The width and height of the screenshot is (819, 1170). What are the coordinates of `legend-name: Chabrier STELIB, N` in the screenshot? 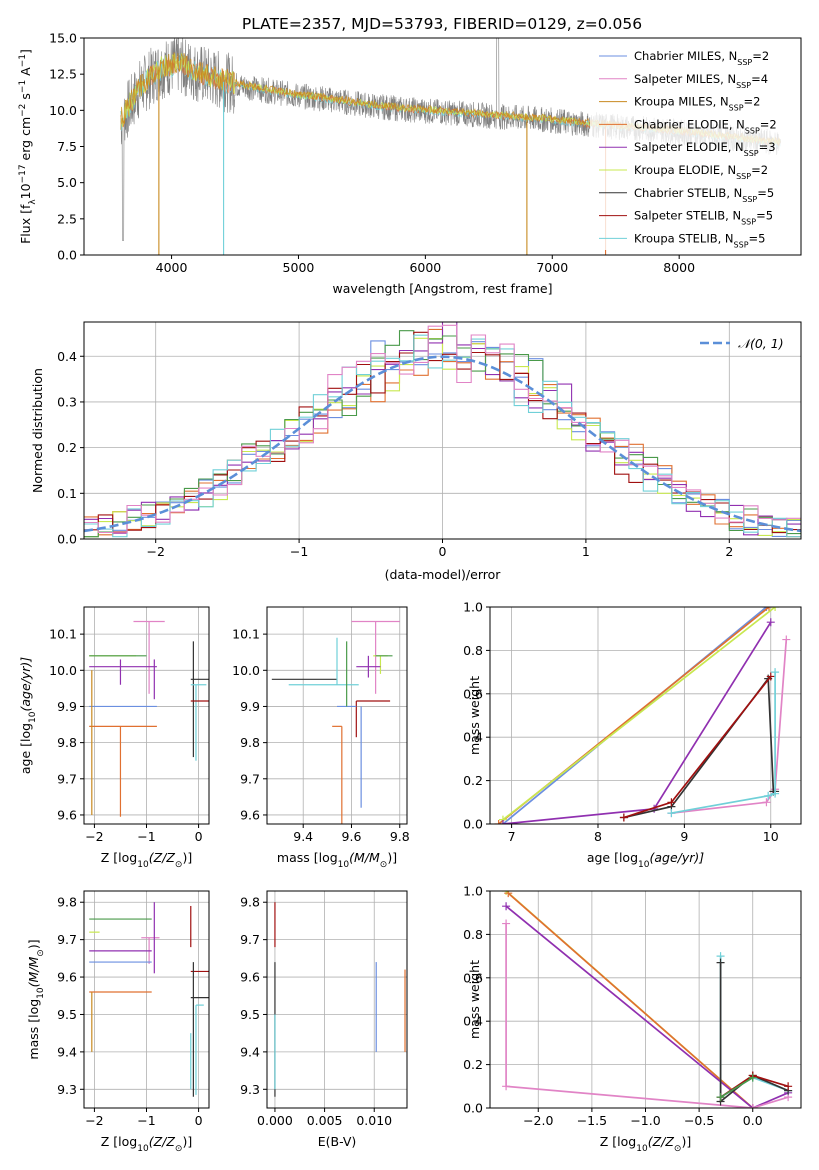 It's located at (688, 193).